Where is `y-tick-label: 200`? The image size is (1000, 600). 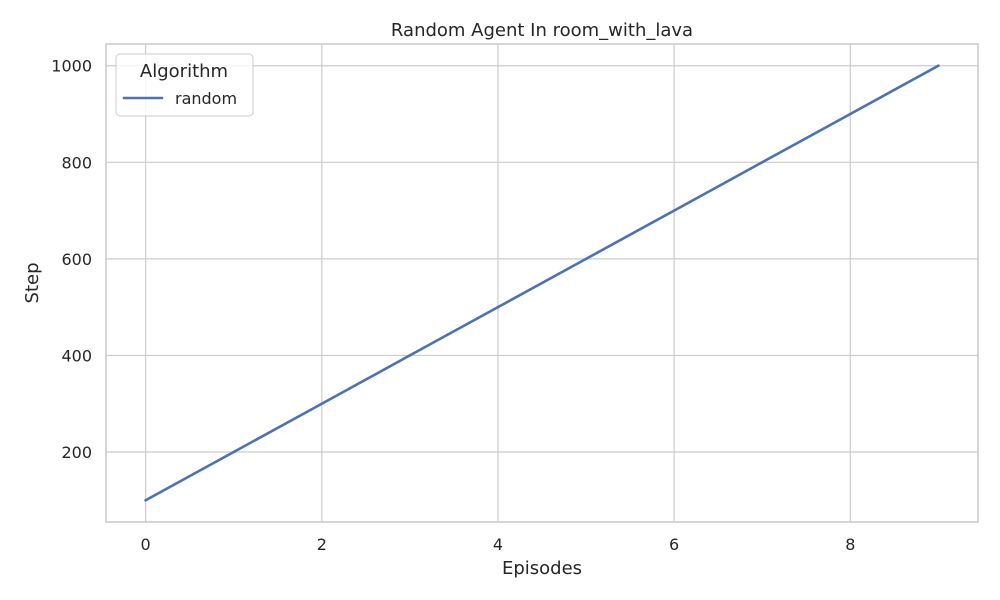 y-tick-label: 200 is located at coordinates (76, 452).